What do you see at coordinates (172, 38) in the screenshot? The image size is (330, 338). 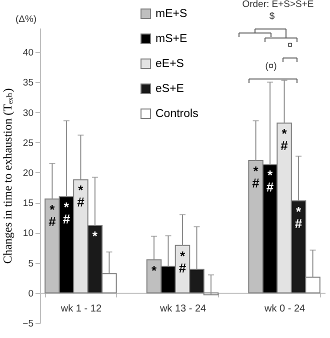 I see `legend-label: mS+E` at bounding box center [172, 38].